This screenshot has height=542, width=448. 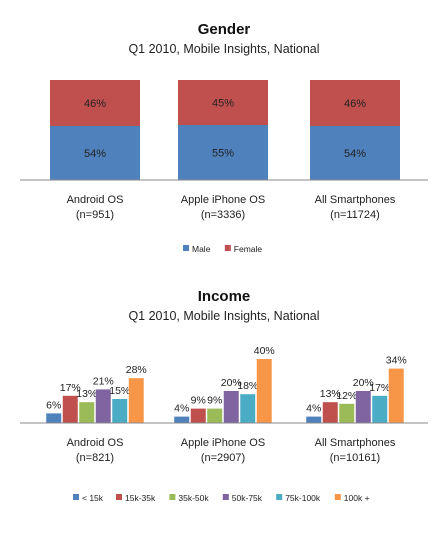 I want to click on income-category-label-line: Apple iPhone OS, so click(x=223, y=443).